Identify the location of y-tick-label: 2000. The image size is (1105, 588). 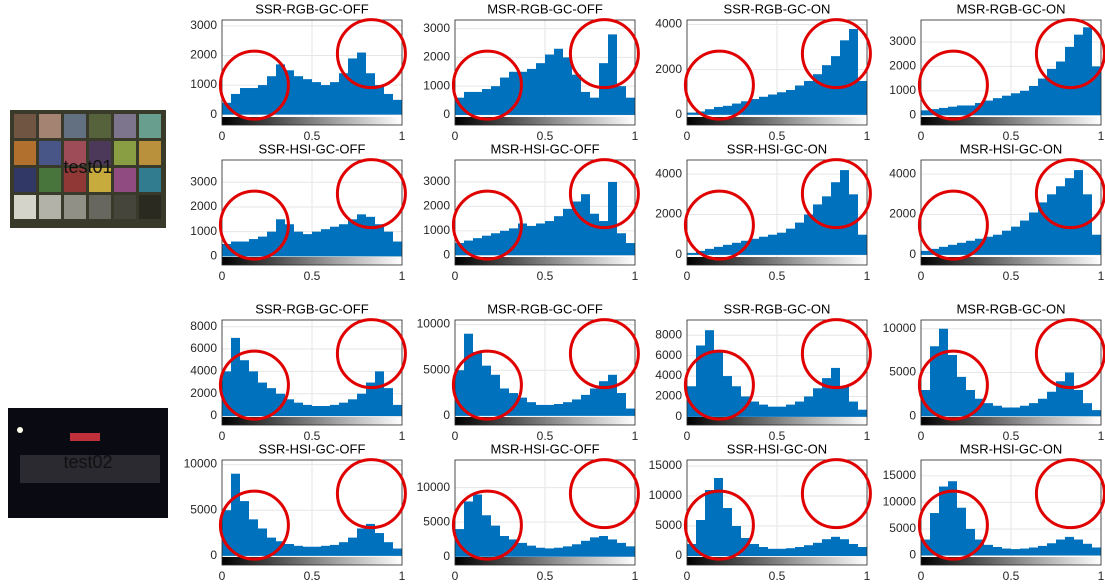
(902, 214).